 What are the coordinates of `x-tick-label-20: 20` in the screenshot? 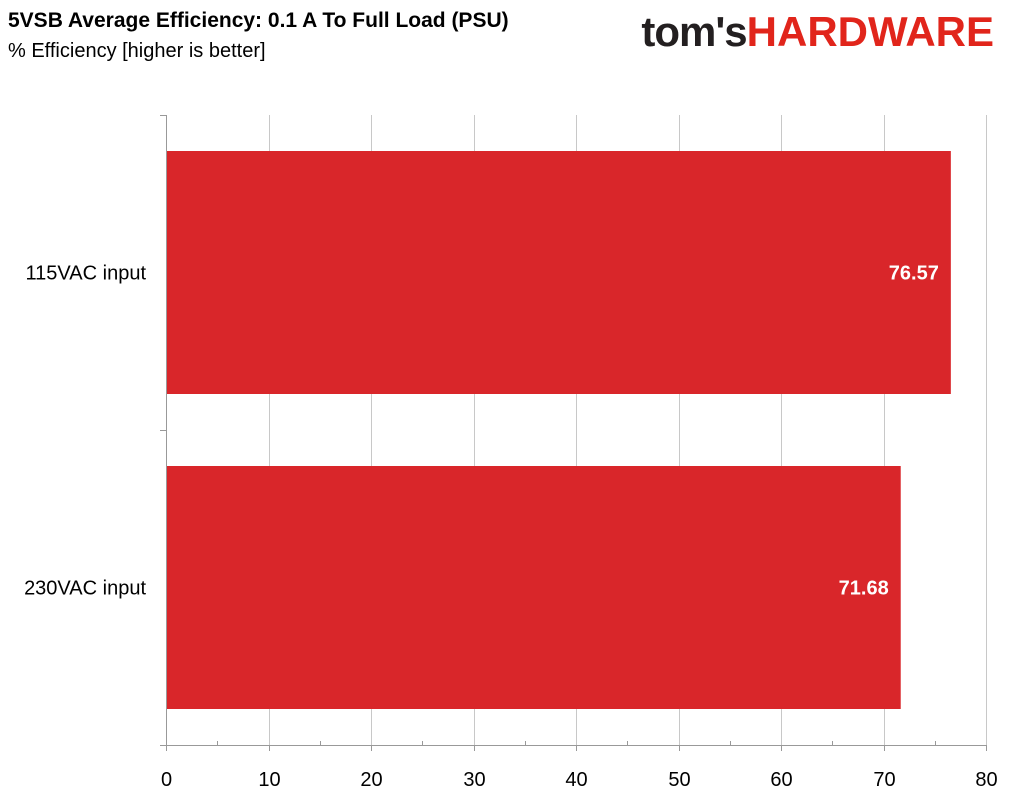 It's located at (371, 780).